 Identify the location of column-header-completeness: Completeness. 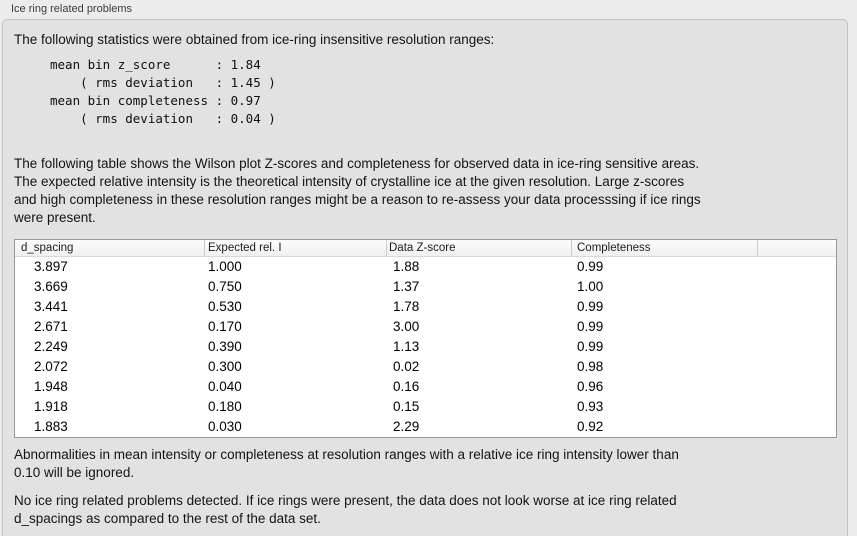
(665, 248).